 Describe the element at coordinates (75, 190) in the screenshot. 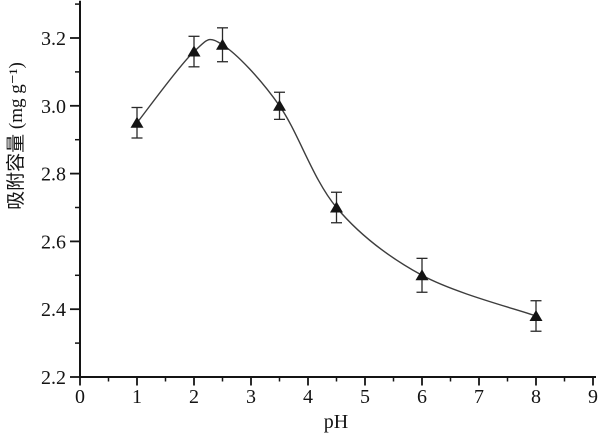

I see `y-ticks` at that location.